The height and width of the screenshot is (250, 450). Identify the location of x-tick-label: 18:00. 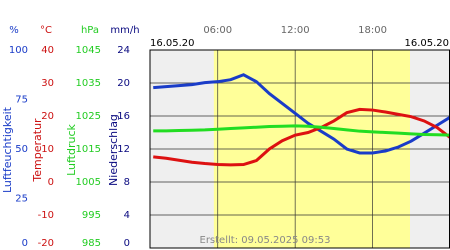
(372, 30).